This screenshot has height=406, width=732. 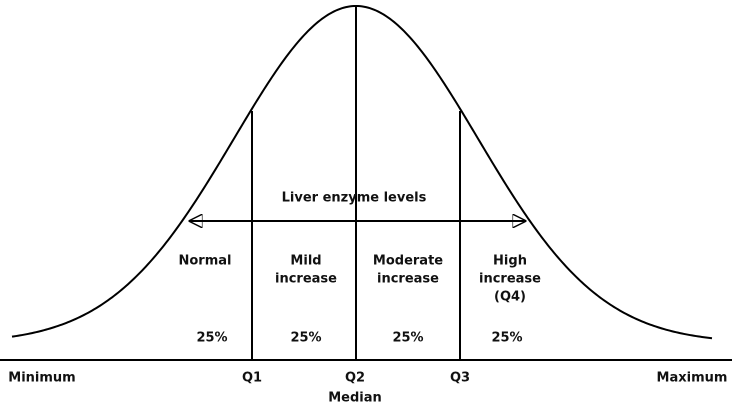 I want to click on zone-label: (Q4), so click(x=510, y=297).